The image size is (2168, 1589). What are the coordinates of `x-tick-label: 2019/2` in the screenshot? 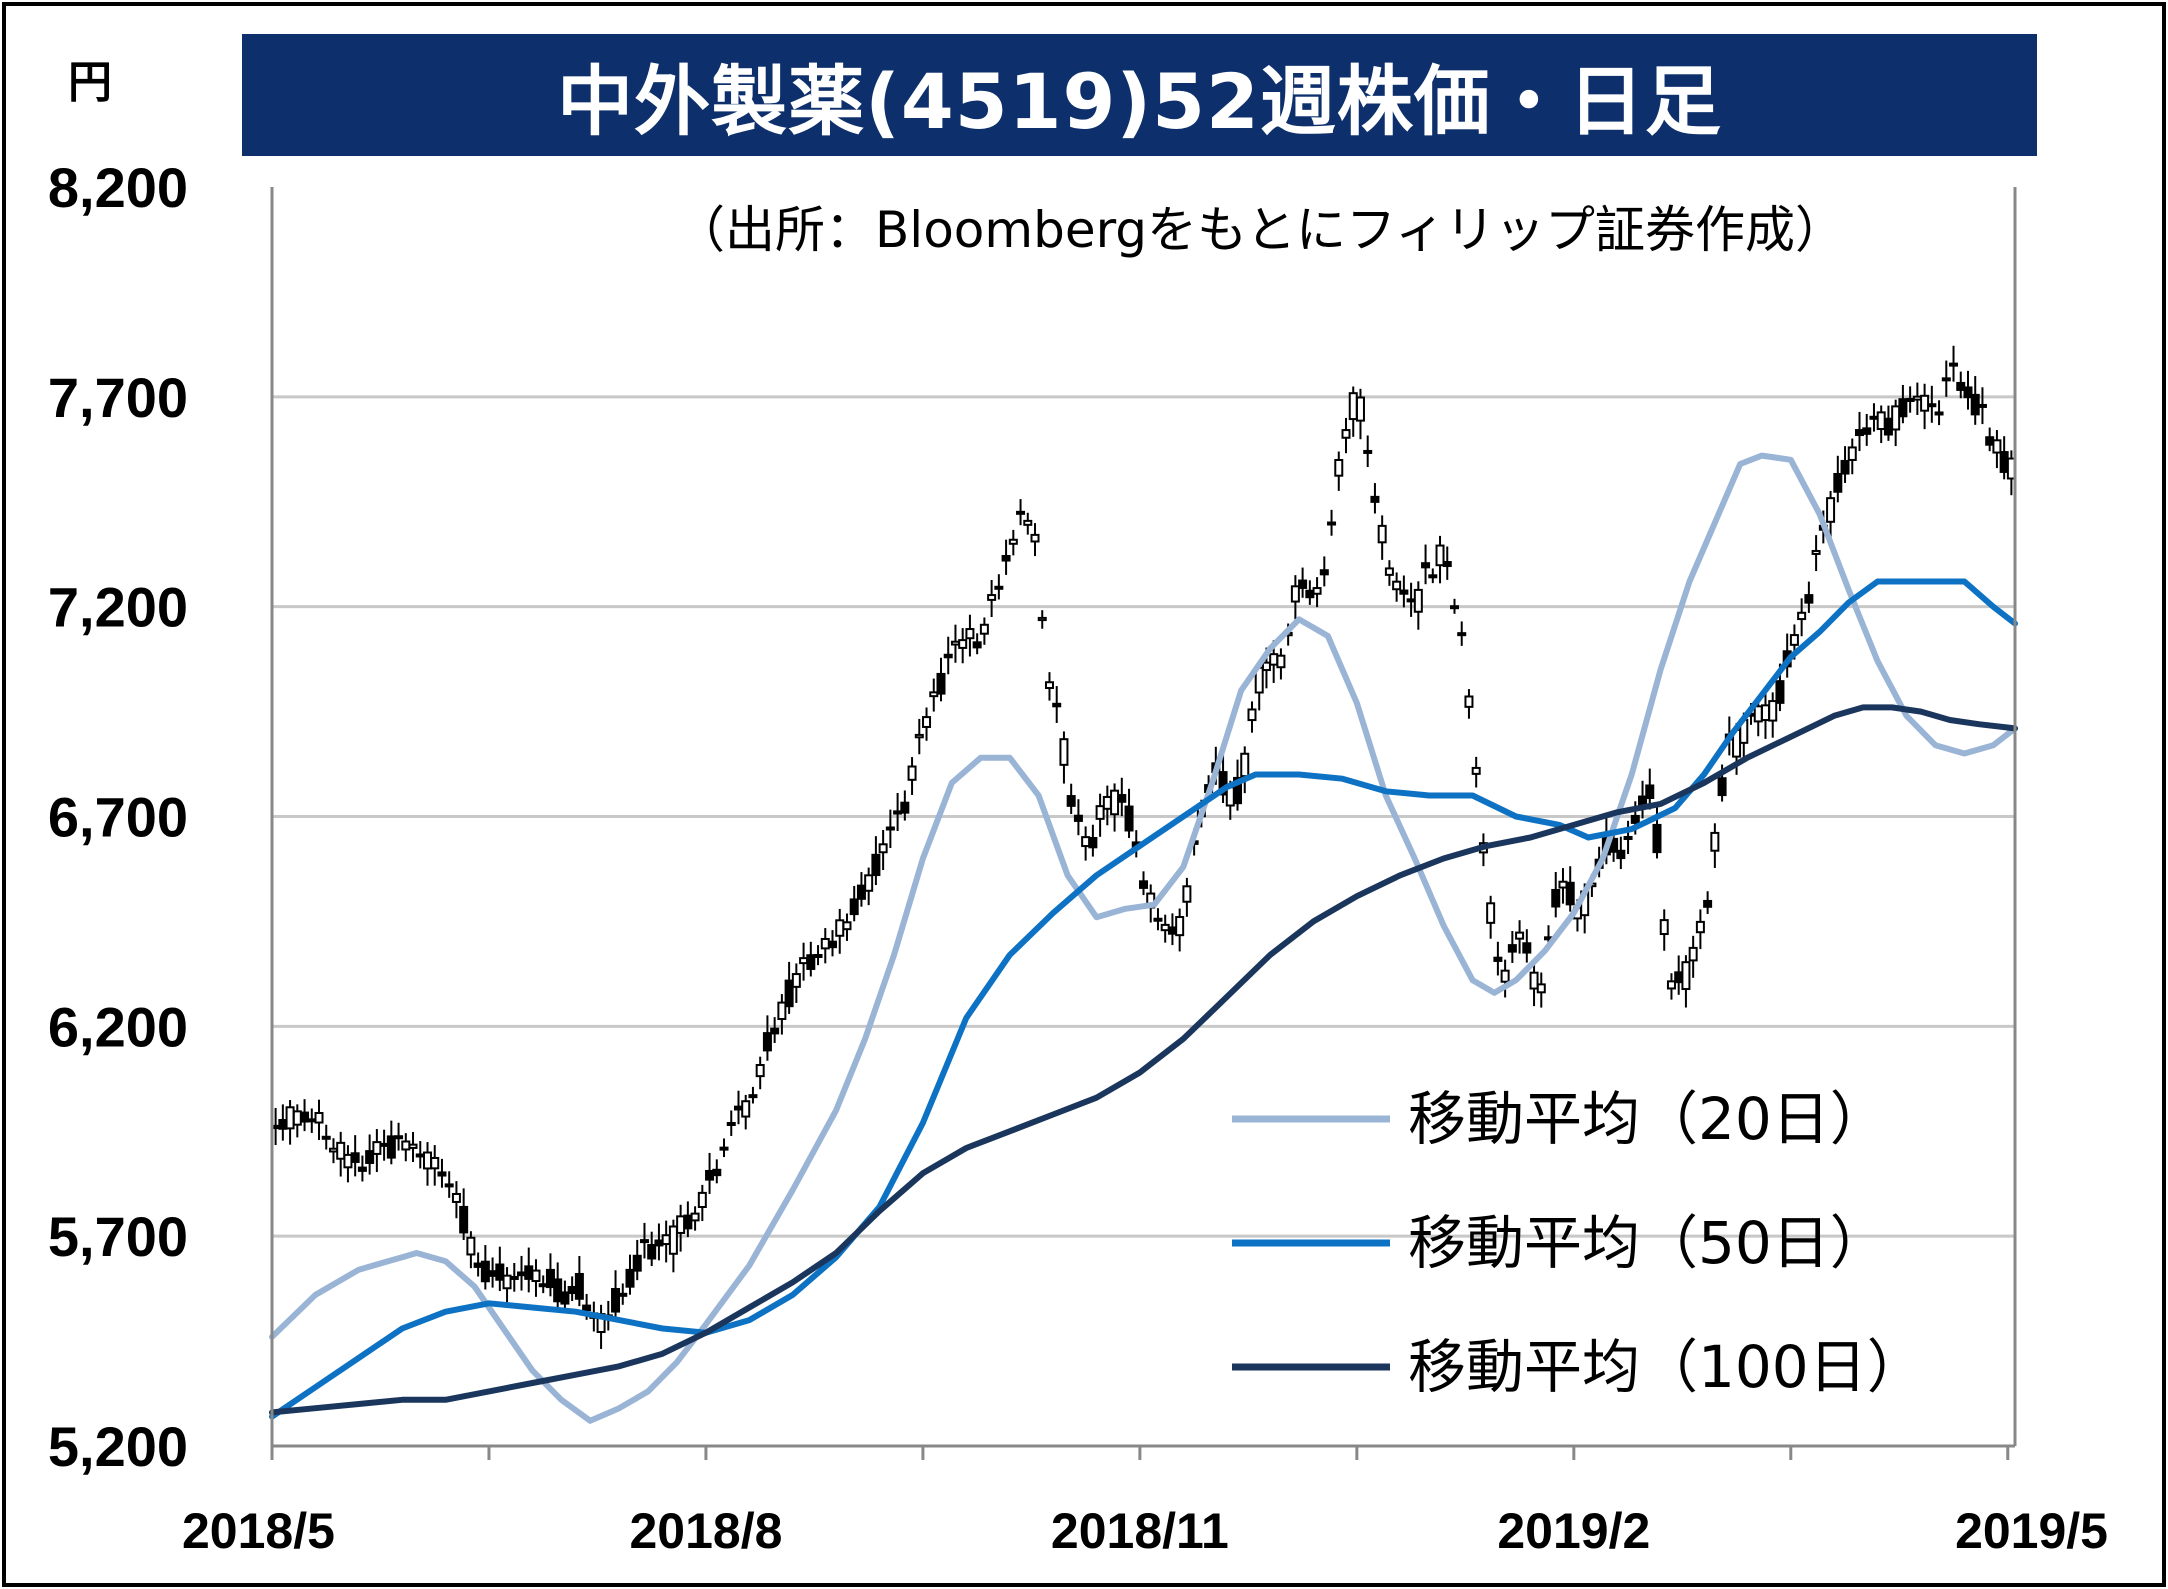 It's located at (1573, 1531).